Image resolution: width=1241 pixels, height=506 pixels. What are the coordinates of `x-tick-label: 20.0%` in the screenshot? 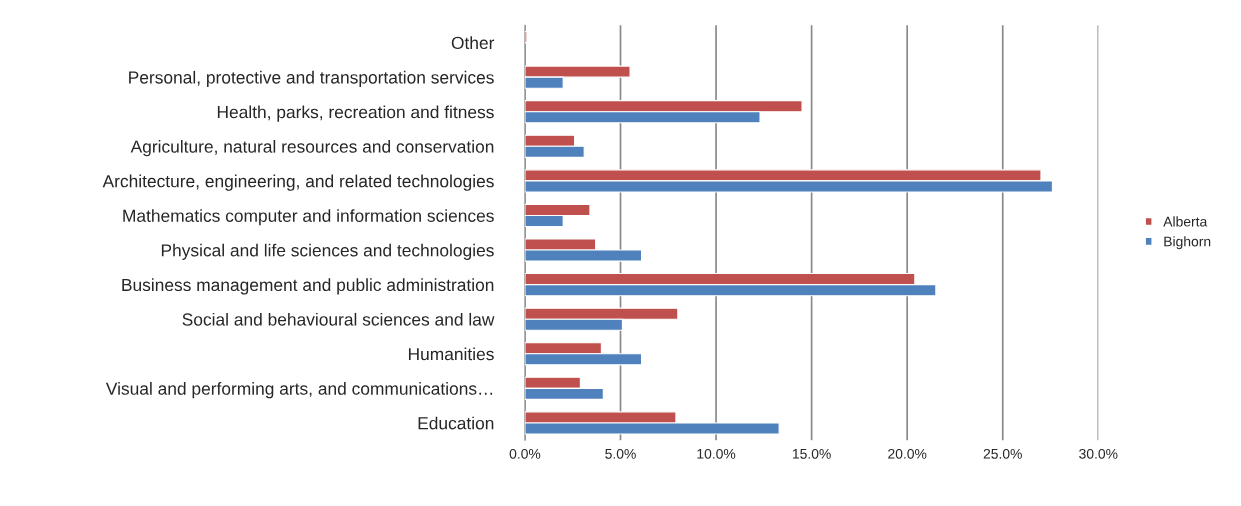 It's located at (907, 453).